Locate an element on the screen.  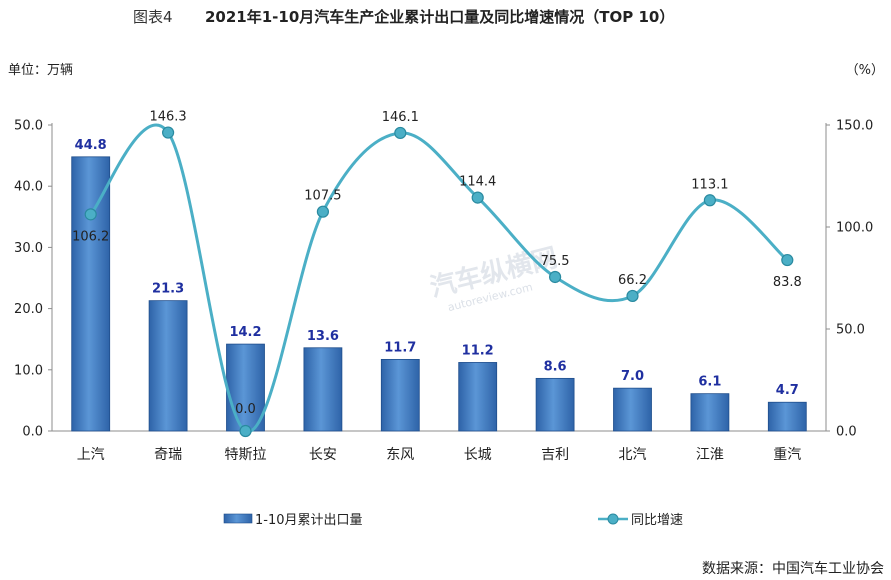
category-labels: 上汽 奇瑞 特斯拉 长安 东风 长城 吉利 北汽 江淮 重汽 is located at coordinates (439, 454).